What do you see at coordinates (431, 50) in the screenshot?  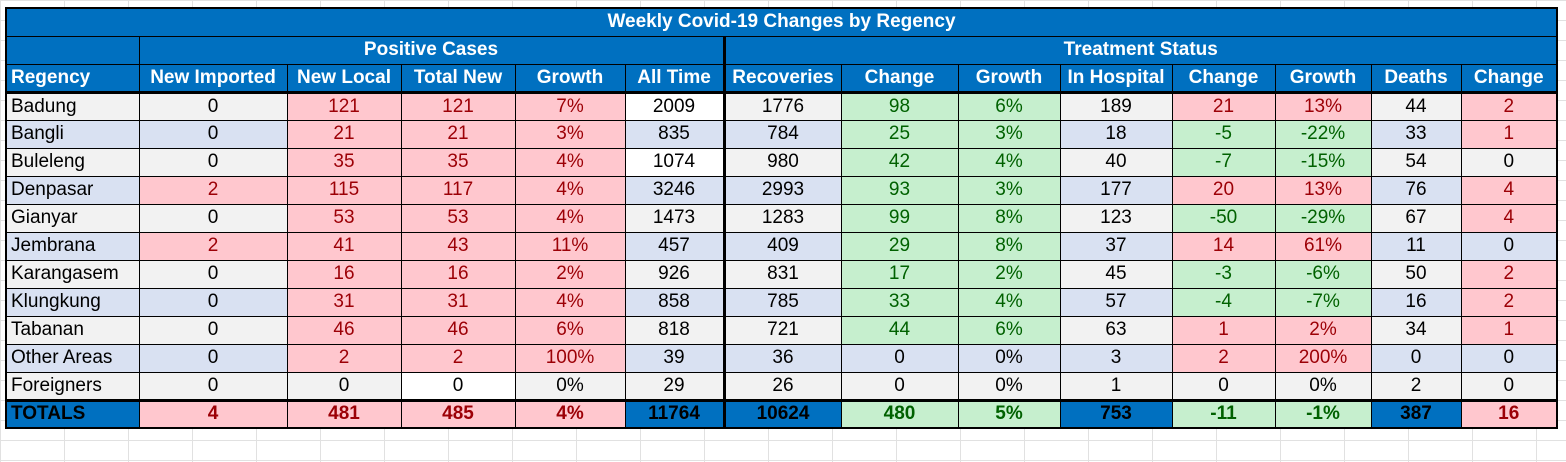 I see `group-positive-cases: Positive Cases` at bounding box center [431, 50].